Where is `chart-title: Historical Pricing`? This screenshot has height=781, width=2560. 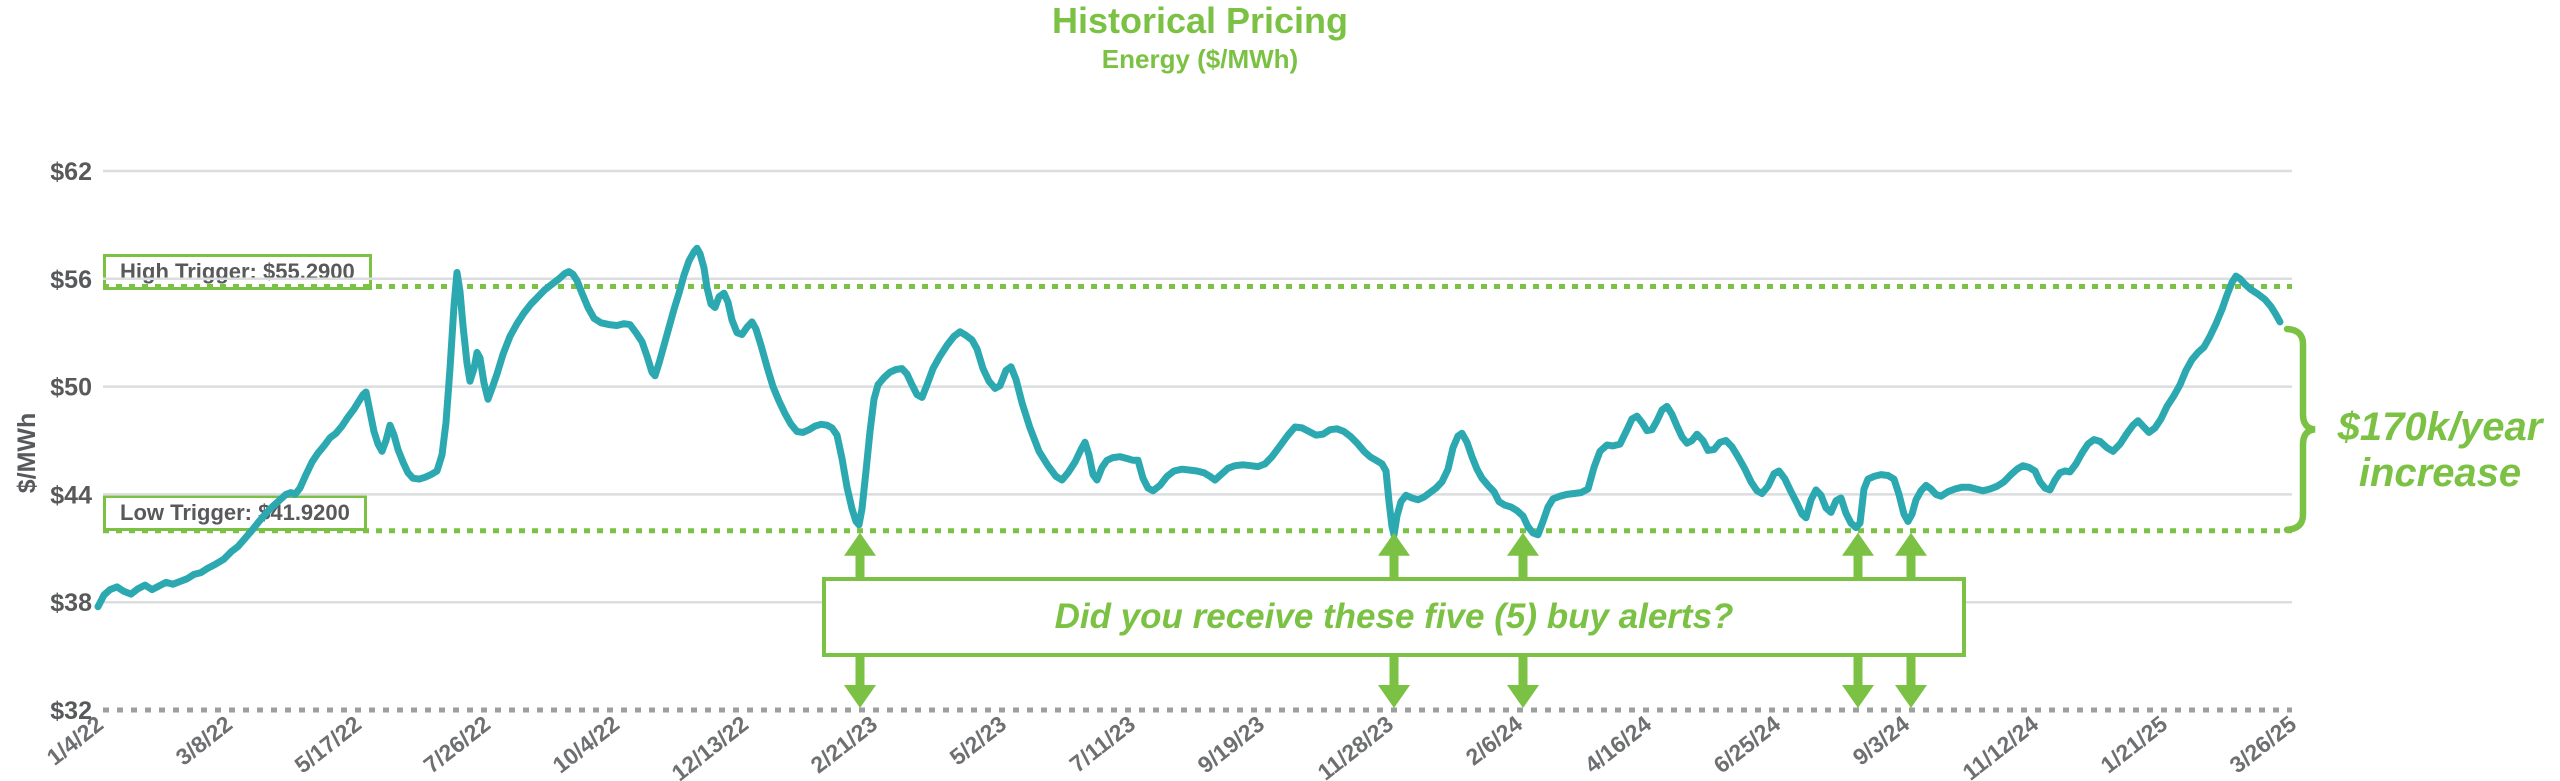
chart-title: Historical Pricing is located at coordinates (1200, 20).